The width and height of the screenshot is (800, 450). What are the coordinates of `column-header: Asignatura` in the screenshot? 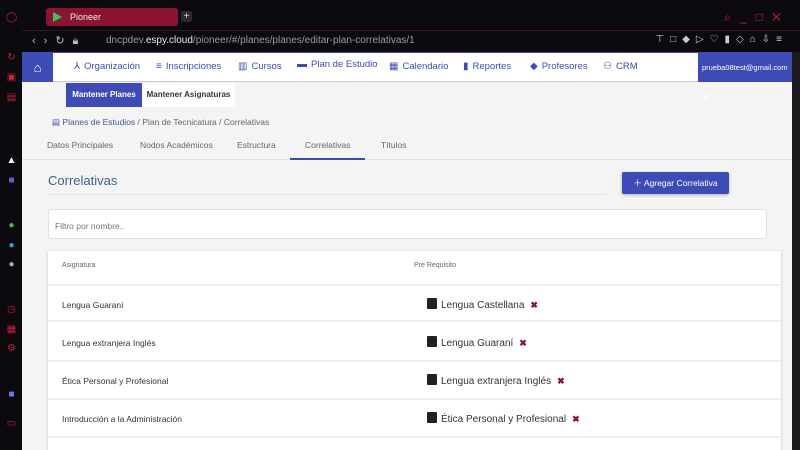 It's located at (79, 265).